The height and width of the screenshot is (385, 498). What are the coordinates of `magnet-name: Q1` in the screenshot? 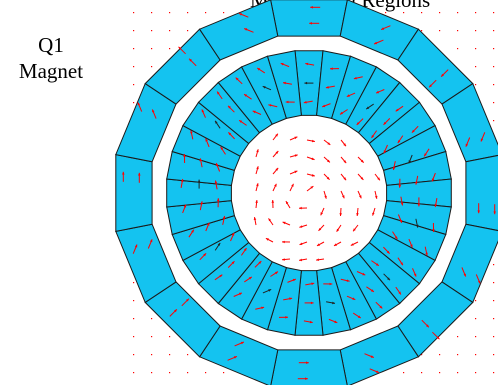 It's located at (51, 45).